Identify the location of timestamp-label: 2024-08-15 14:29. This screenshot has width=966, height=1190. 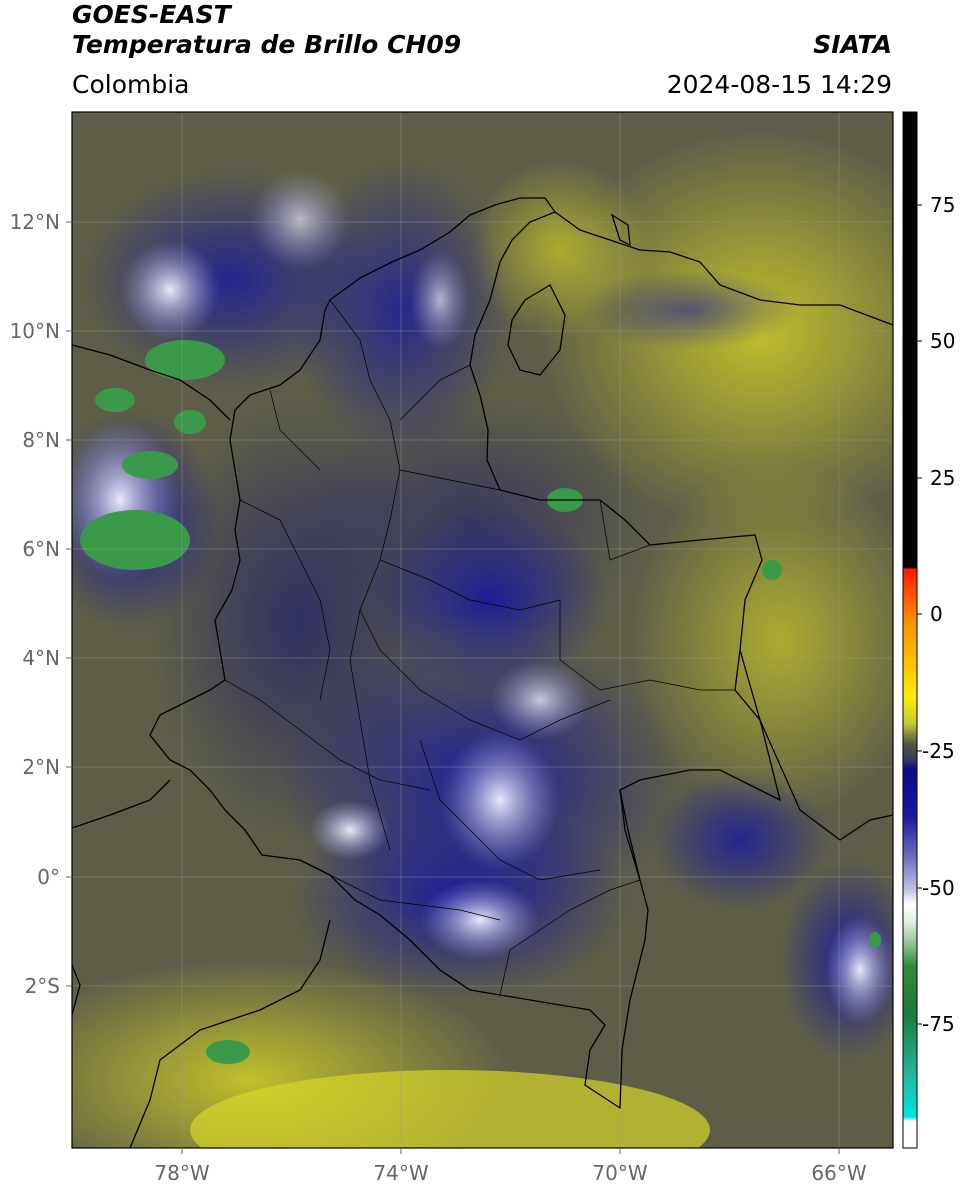
(779, 84).